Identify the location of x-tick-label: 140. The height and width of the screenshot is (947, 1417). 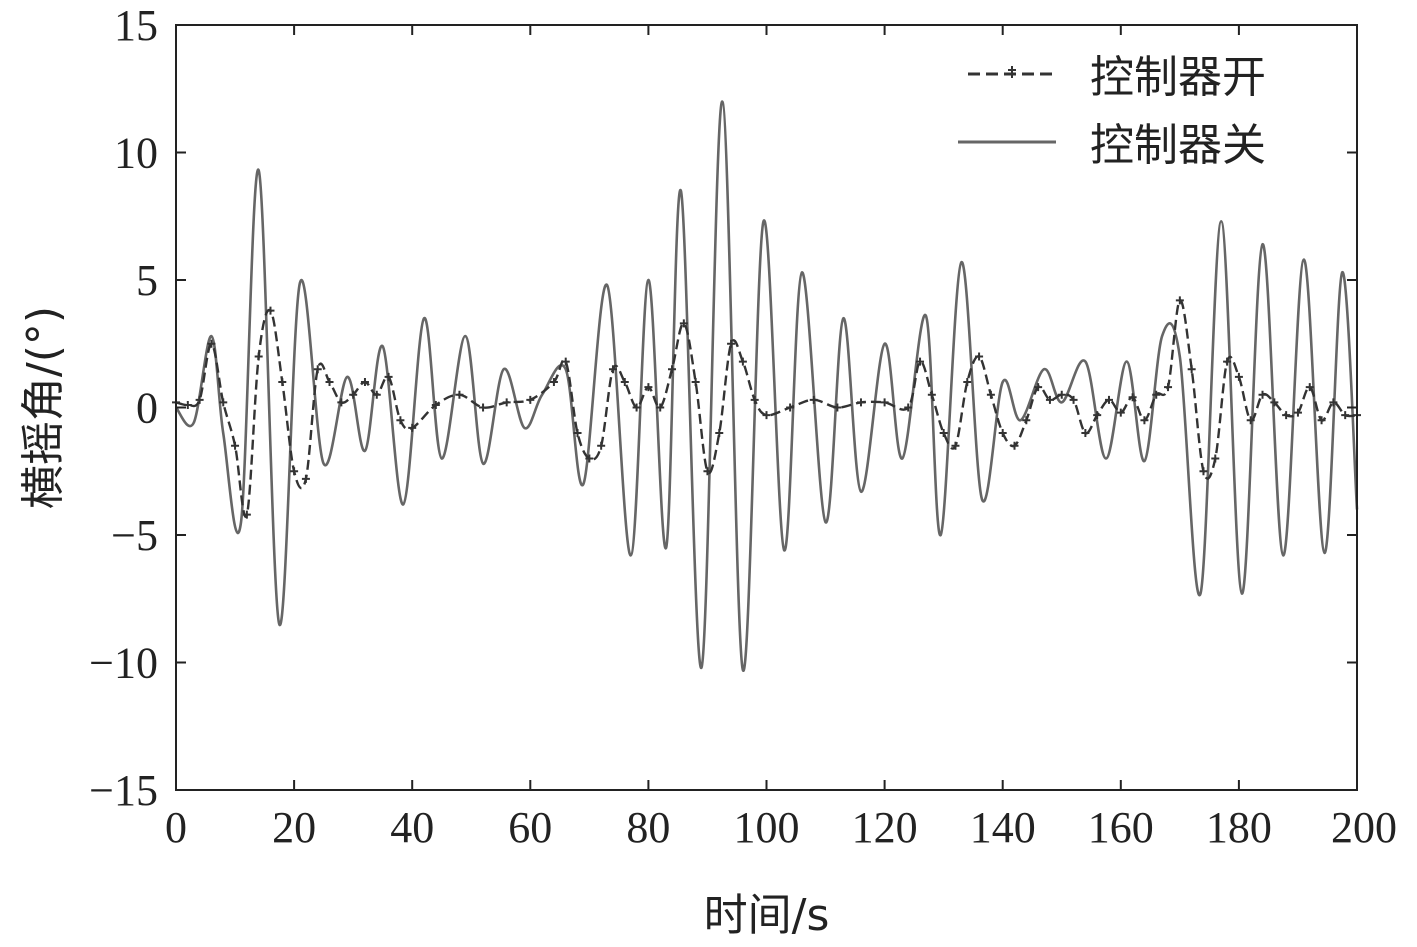
(1003, 827).